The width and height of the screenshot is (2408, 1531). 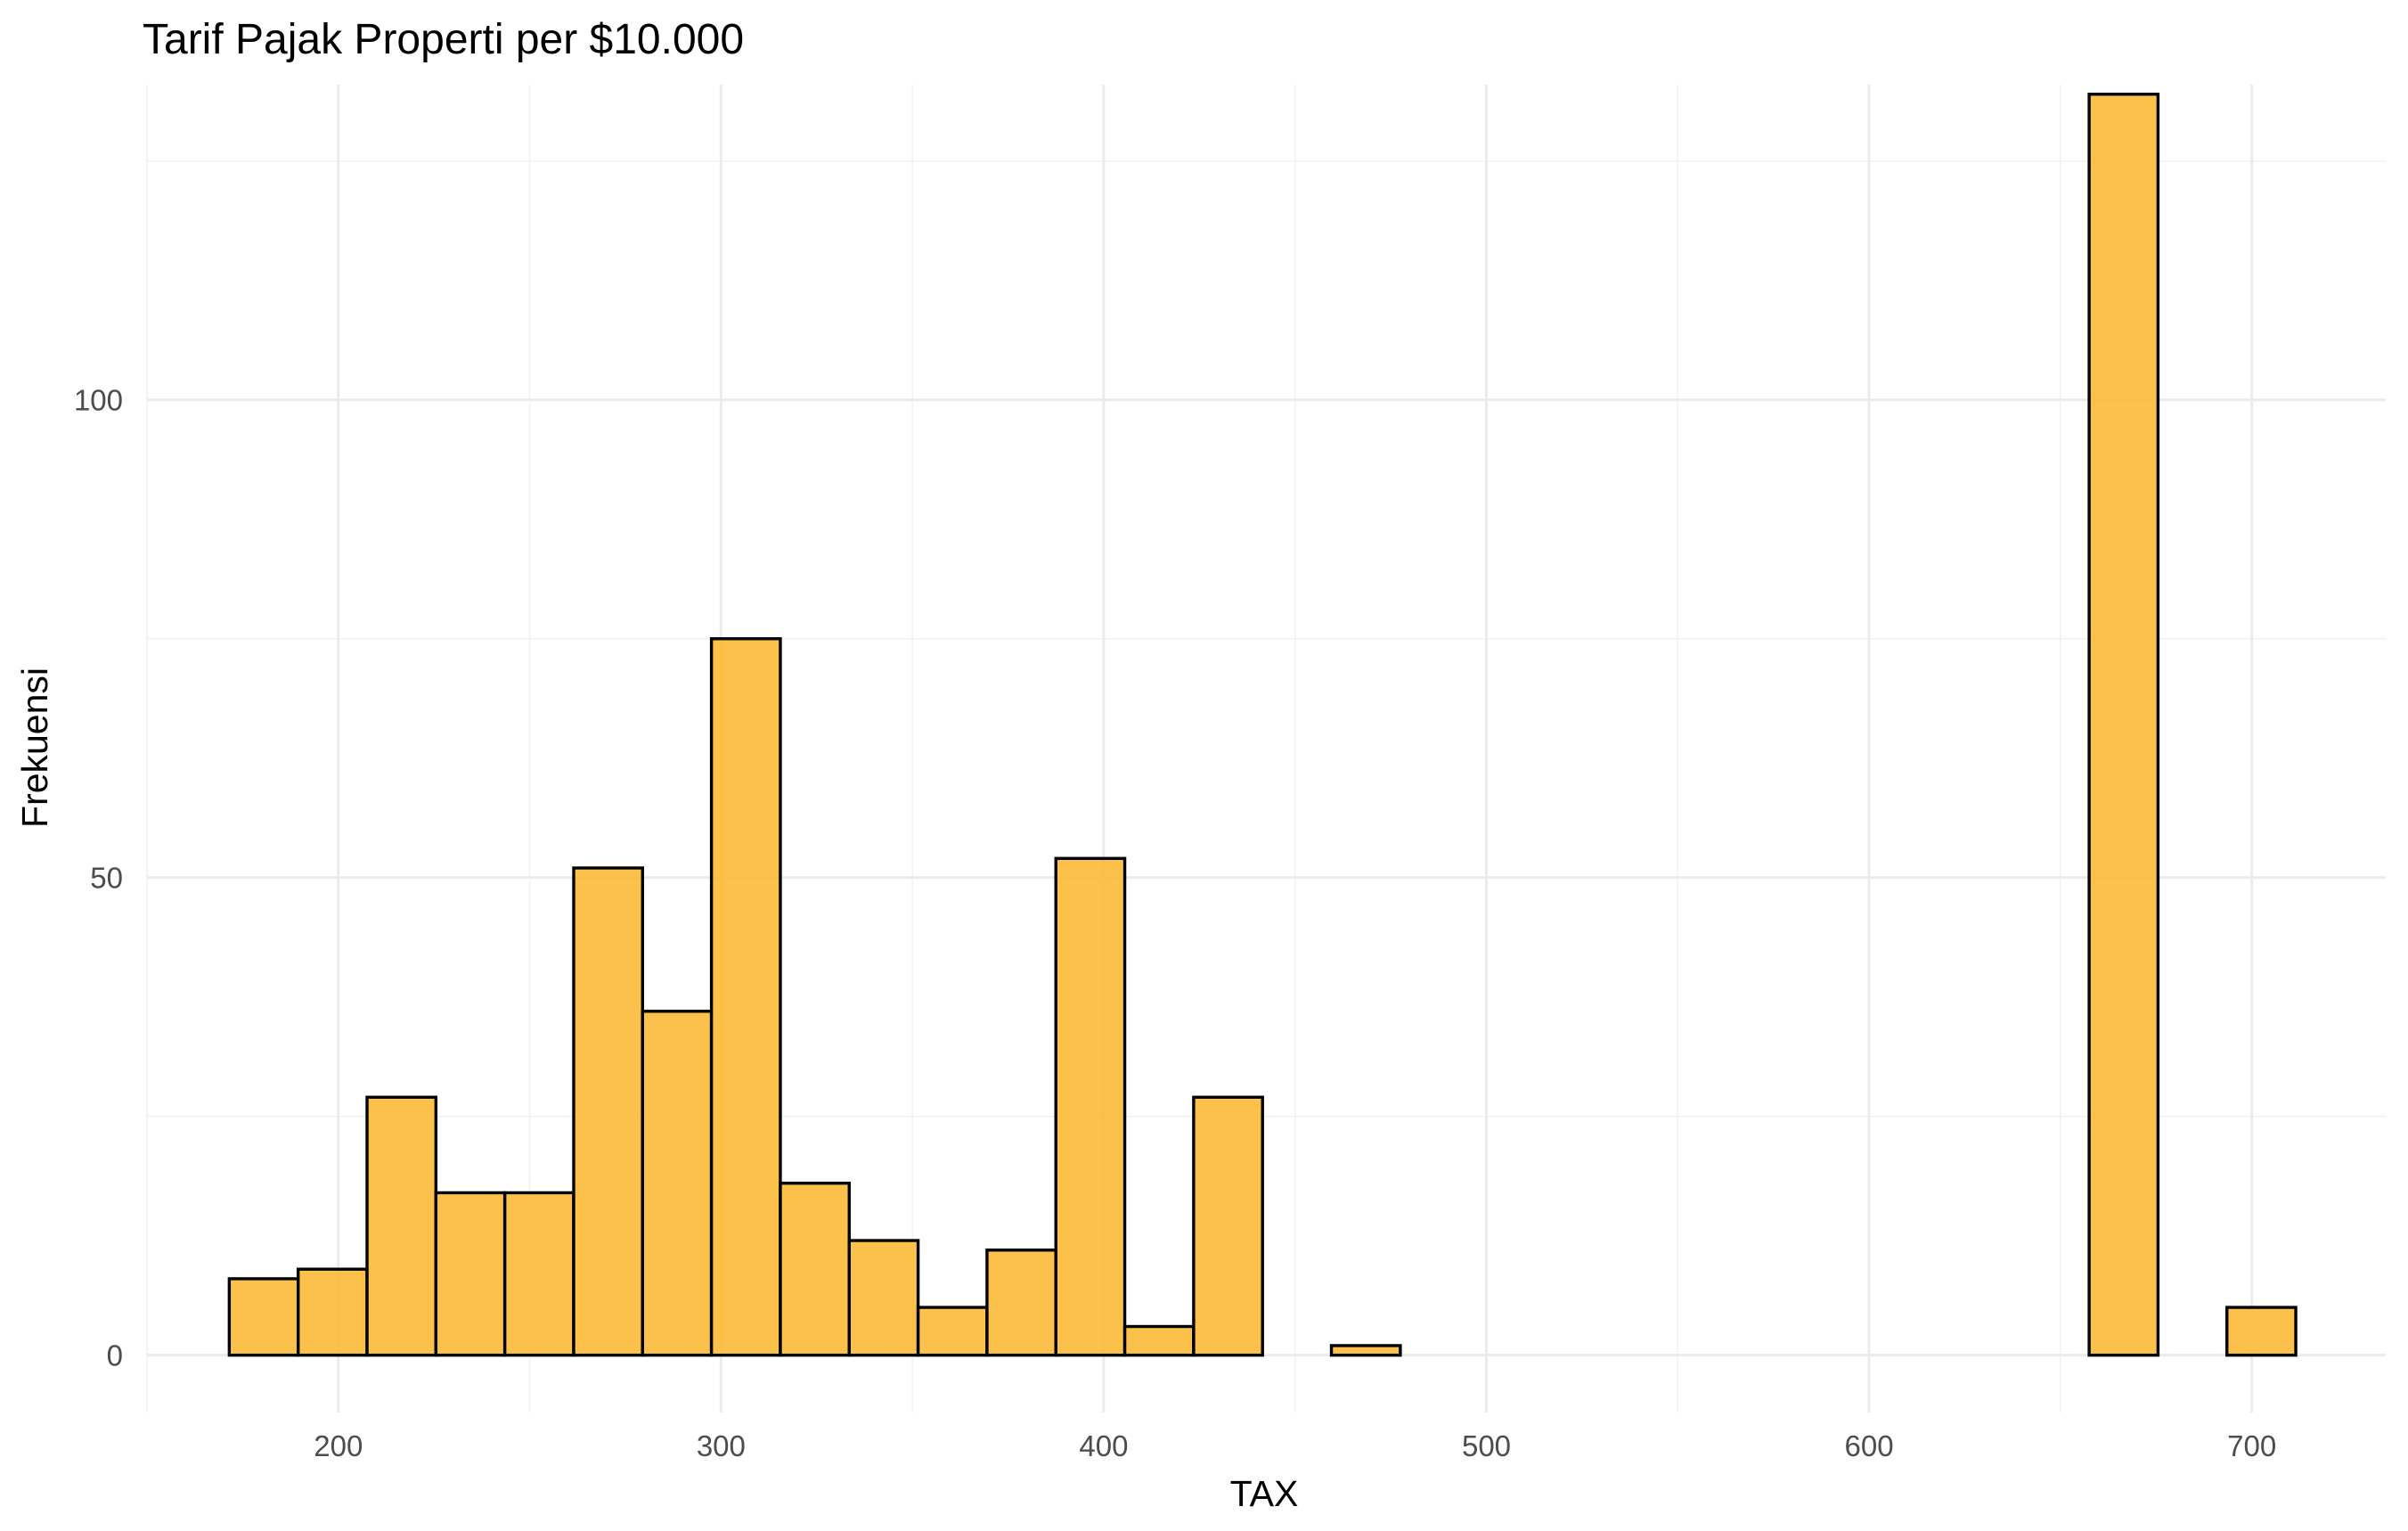 I want to click on y-tick-label: 50, so click(x=106, y=879).